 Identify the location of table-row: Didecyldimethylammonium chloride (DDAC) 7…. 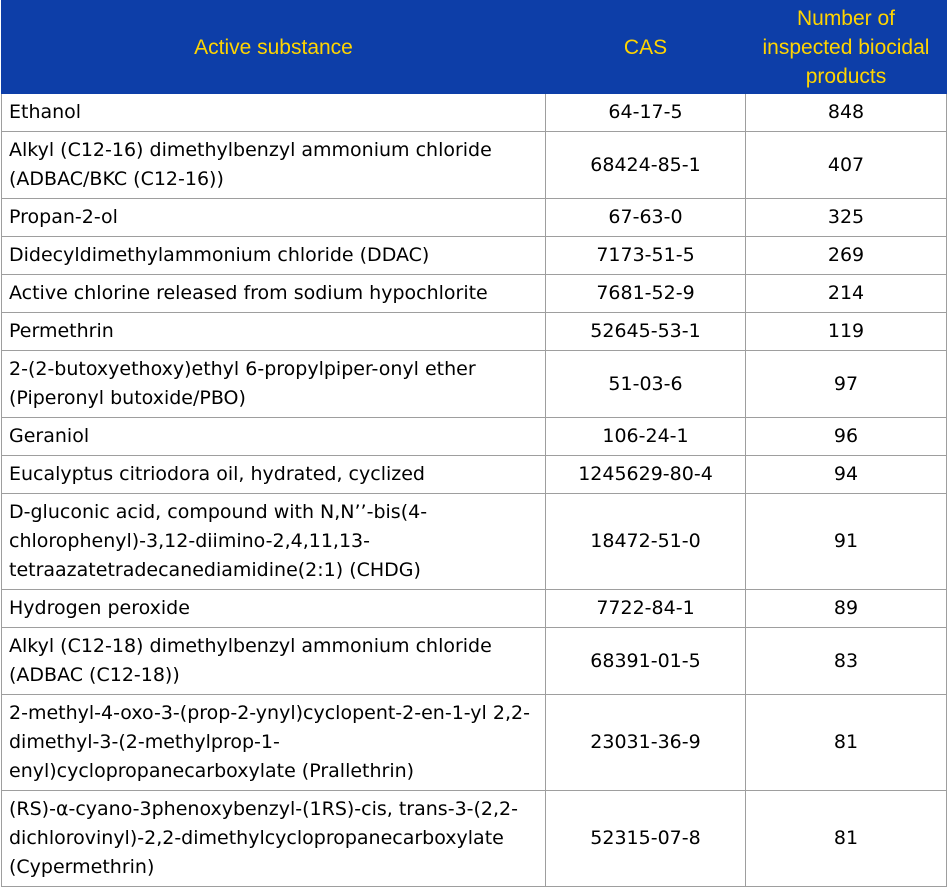
(474, 255).